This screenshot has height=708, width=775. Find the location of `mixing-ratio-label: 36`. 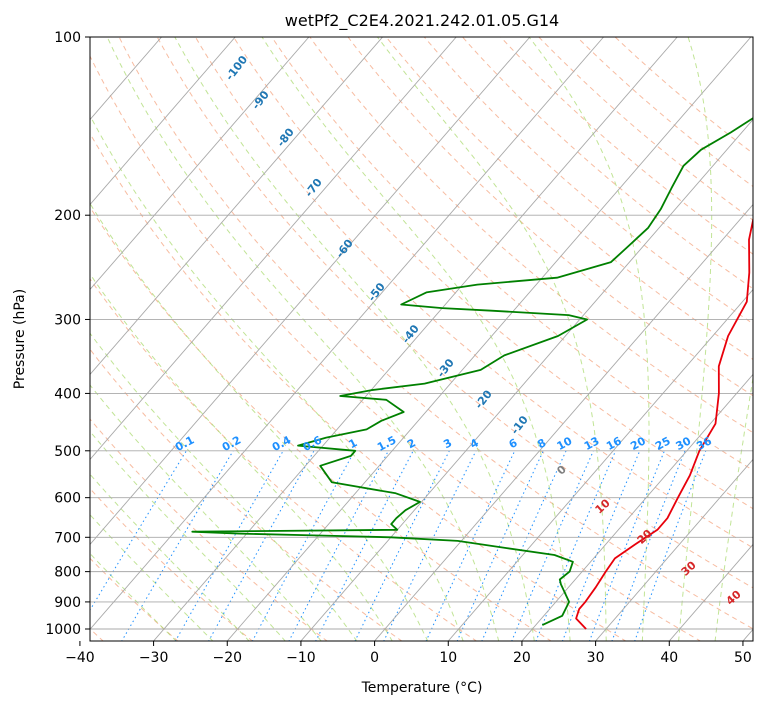

mixing-ratio-label: 36 is located at coordinates (704, 443).